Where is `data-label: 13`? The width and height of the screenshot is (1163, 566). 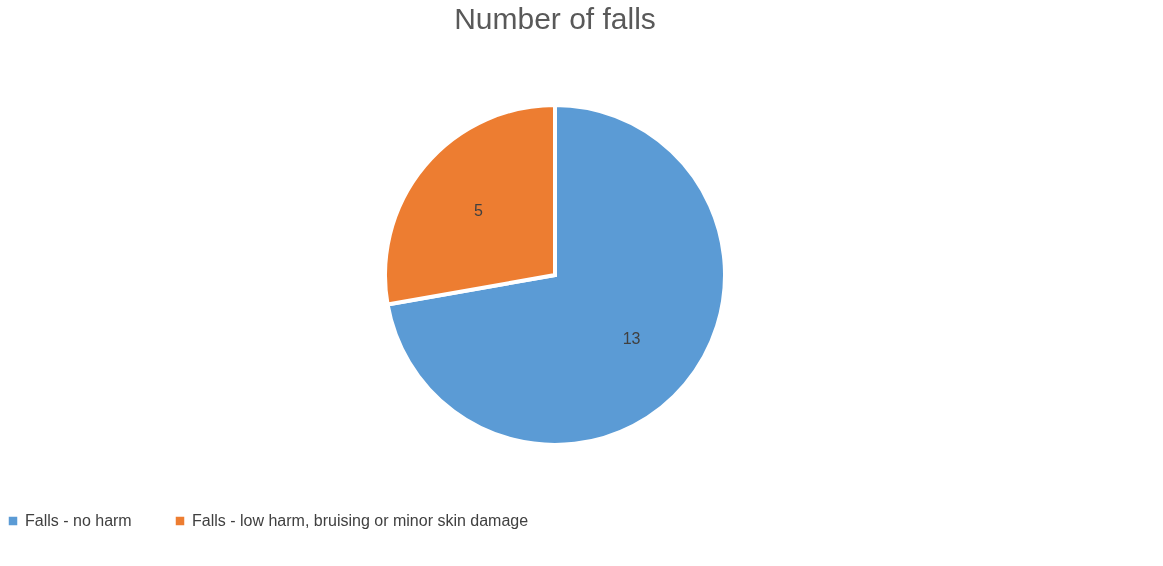
data-label: 13 is located at coordinates (631, 339).